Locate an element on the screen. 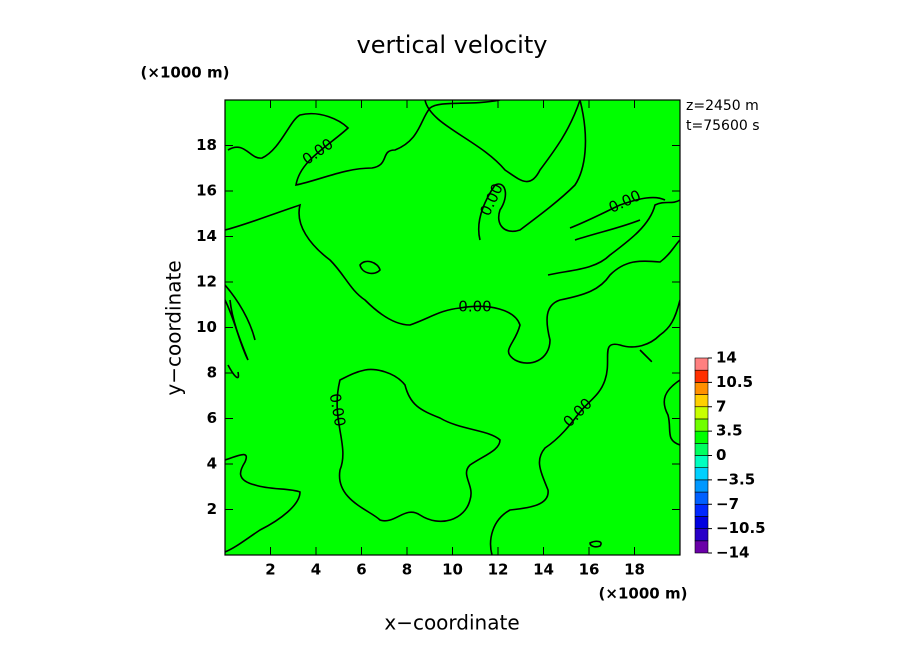 The height and width of the screenshot is (654, 904). x-tick-label: 10 is located at coordinates (452, 570).